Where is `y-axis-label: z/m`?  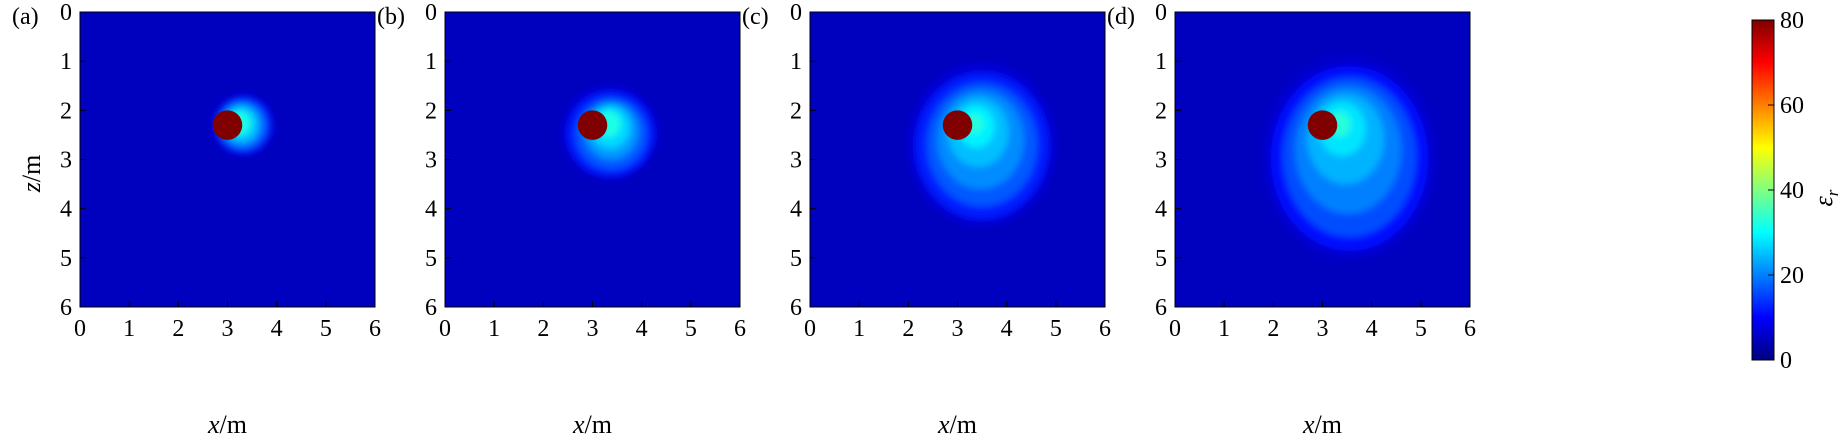 y-axis-label: z/m is located at coordinates (31, 174).